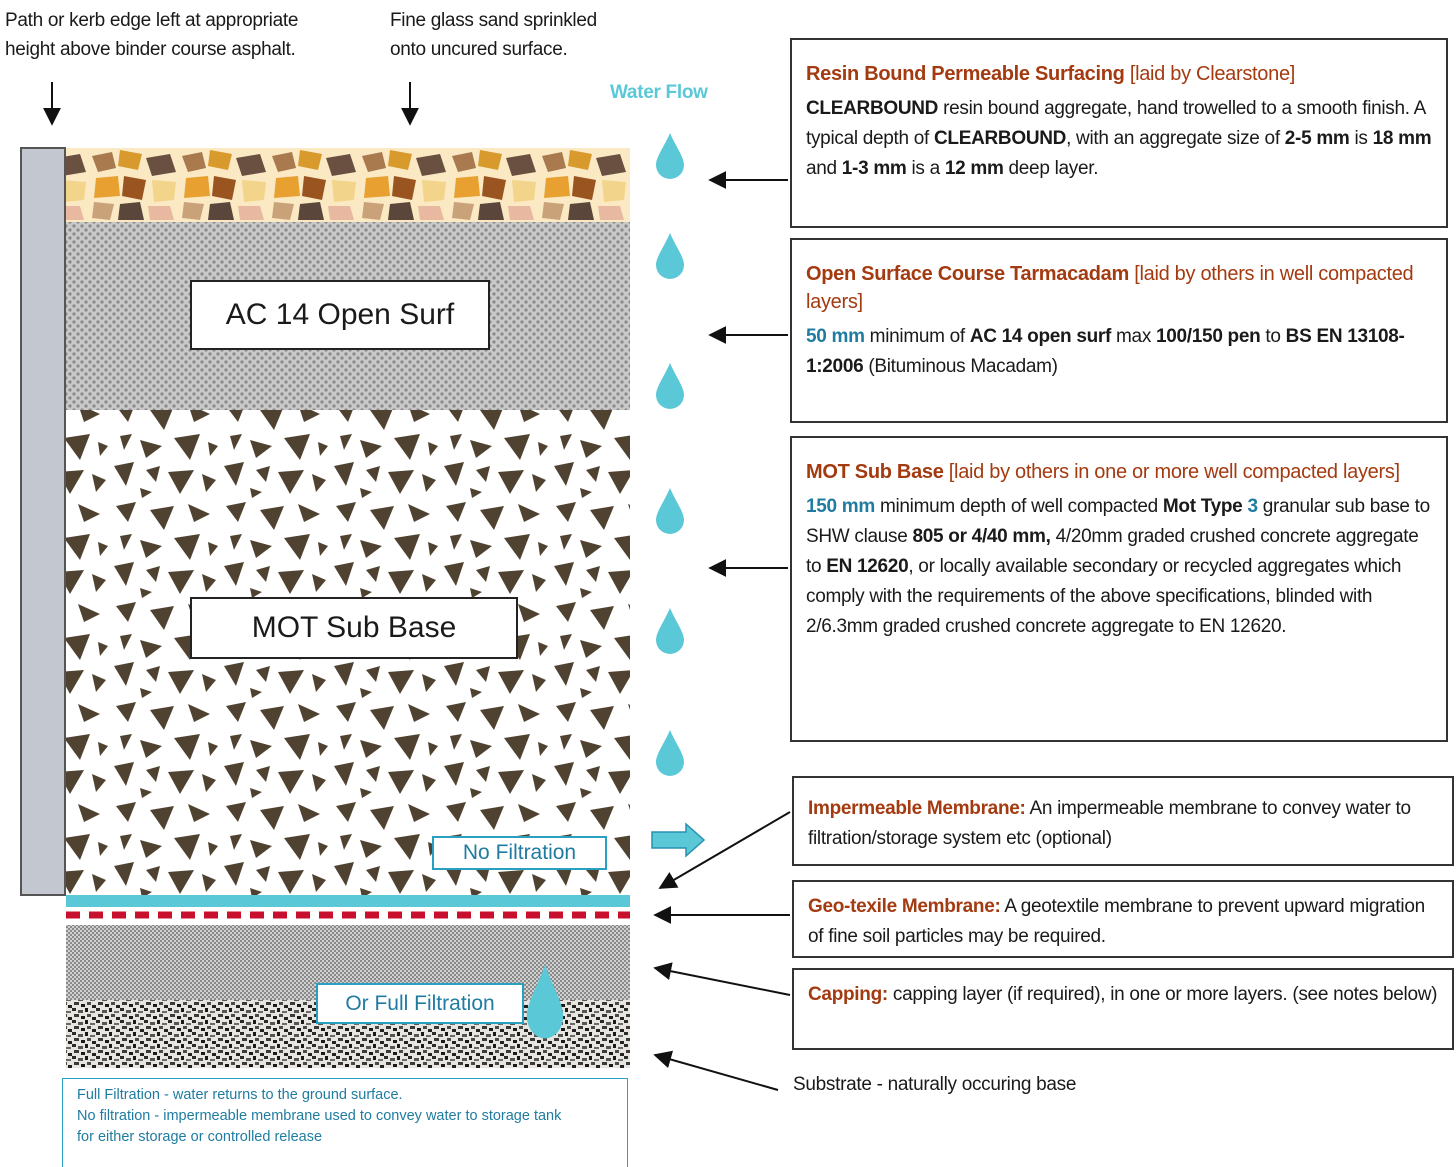 Image resolution: width=1456 pixels, height=1167 pixels. What do you see at coordinates (348, 901) in the screenshot?
I see `impermeable-membrane` at bounding box center [348, 901].